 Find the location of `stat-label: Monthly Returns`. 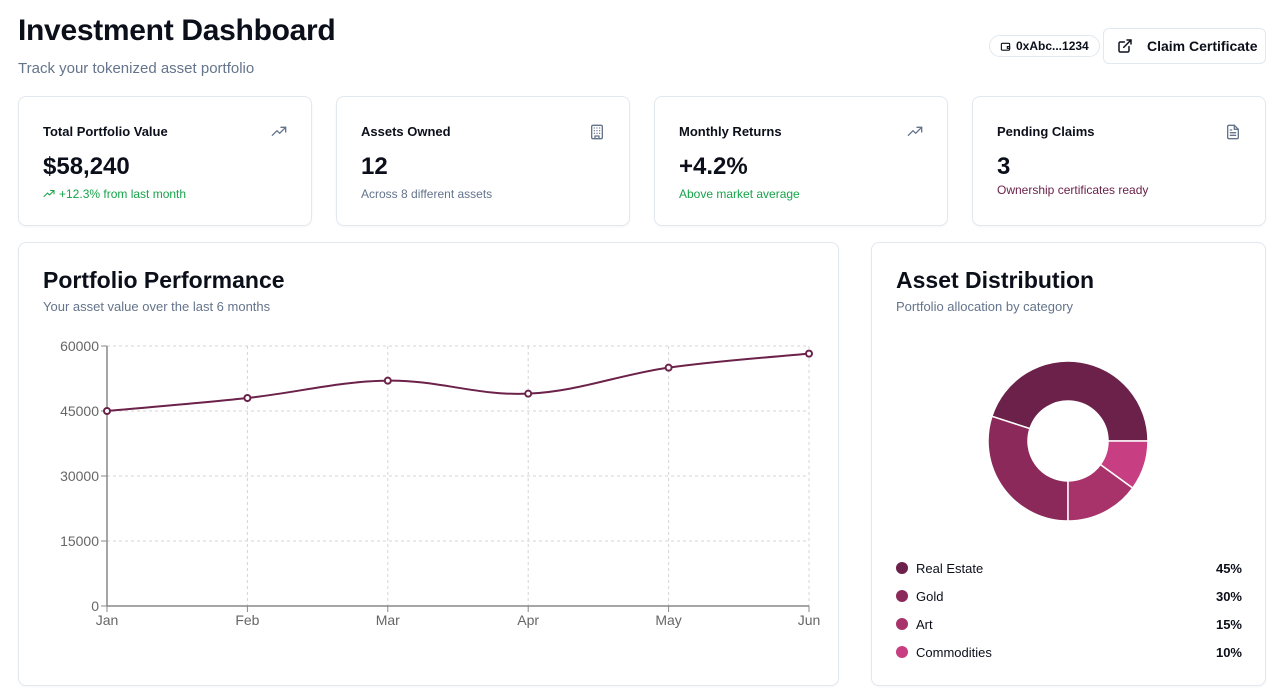

stat-label: Monthly Returns is located at coordinates (730, 131).